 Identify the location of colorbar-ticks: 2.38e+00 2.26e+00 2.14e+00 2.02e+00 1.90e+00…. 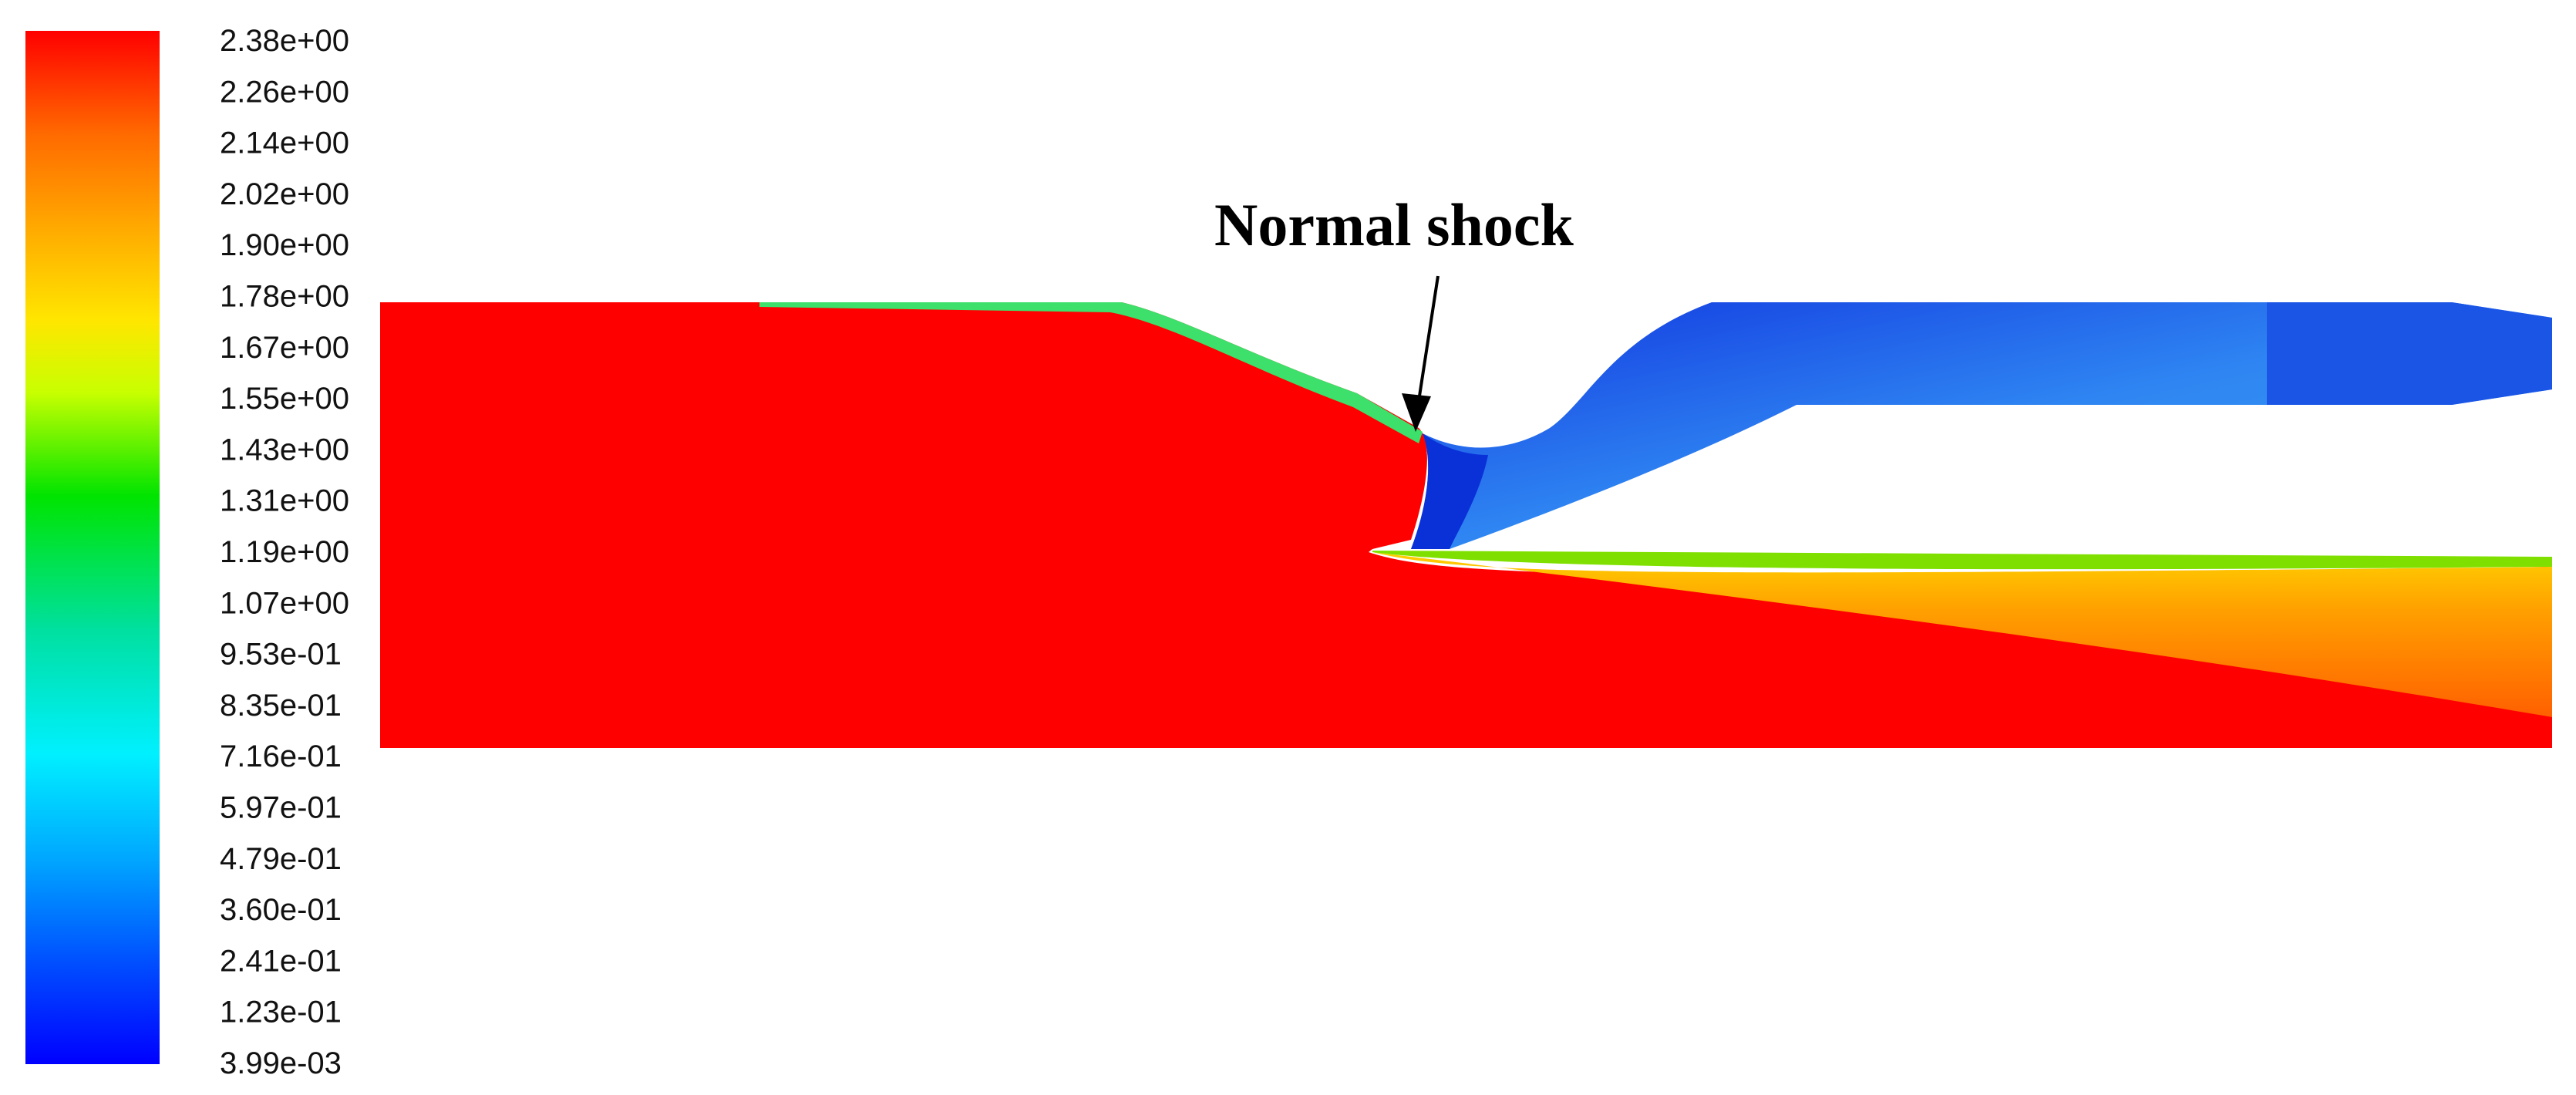
(285, 552).